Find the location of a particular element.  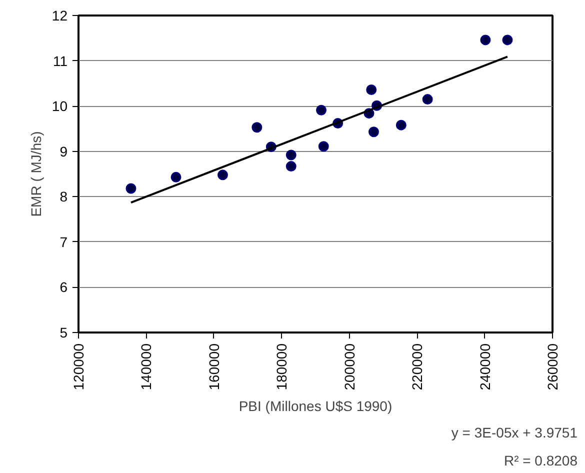

y-tick-label: 6 is located at coordinates (64, 287).